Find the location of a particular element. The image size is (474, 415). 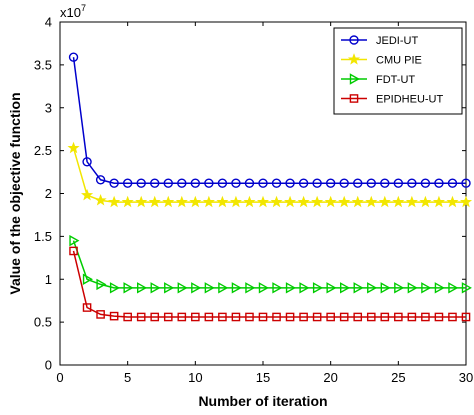

y-tick-label: 3 is located at coordinates (48, 107).